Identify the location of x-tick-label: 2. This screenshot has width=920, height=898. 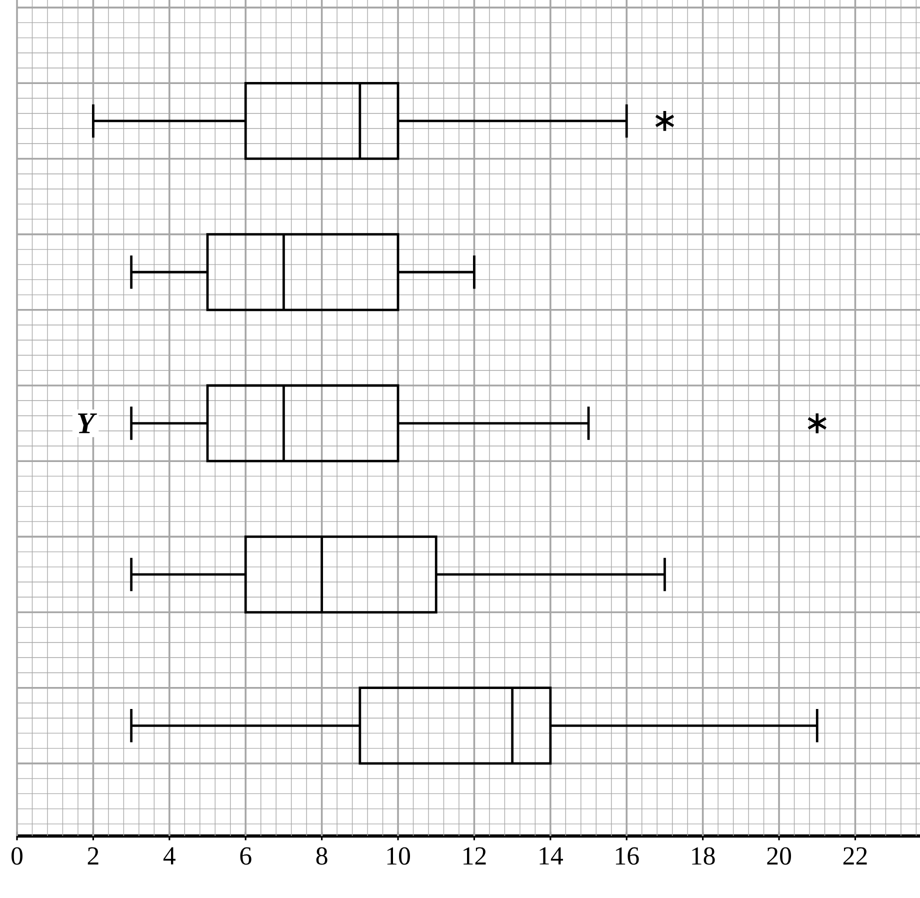
(93, 855).